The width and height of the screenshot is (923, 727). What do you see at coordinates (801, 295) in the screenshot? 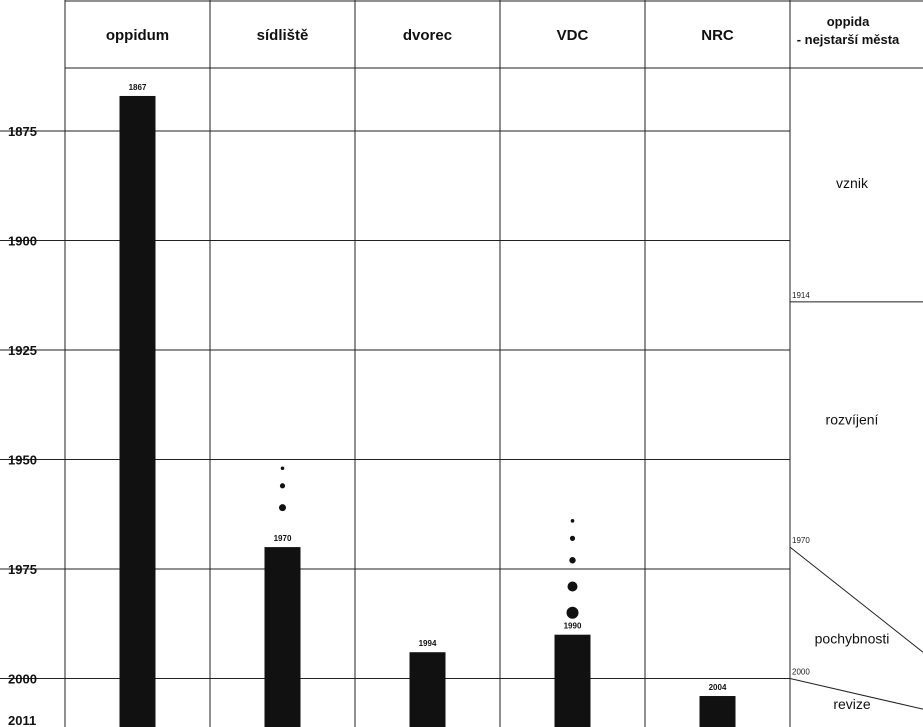
I see `phase-boundary-label-1914: 1914` at bounding box center [801, 295].